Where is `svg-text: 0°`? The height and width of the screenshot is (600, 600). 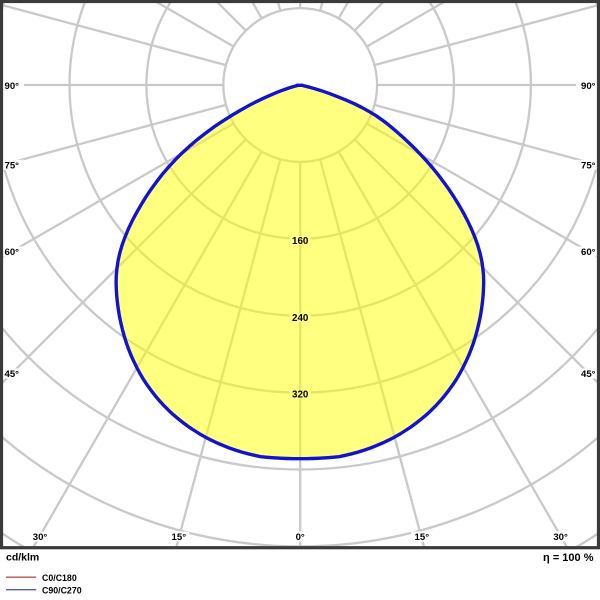 svg-text: 0° is located at coordinates (300, 537).